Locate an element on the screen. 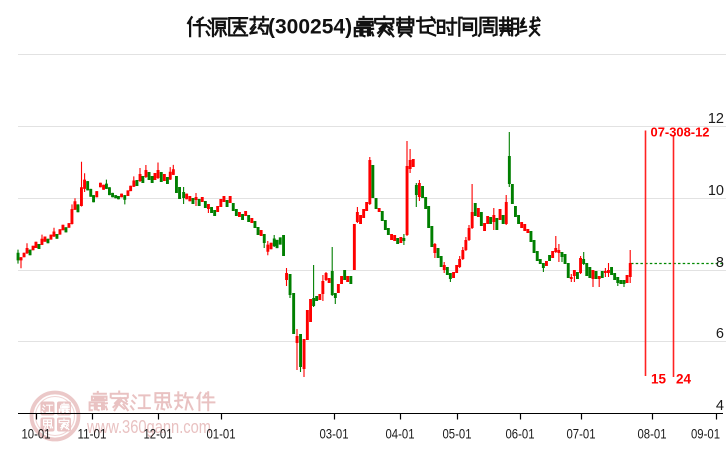 The height and width of the screenshot is (450, 726). svg-text: 10-01 is located at coordinates (36, 434).